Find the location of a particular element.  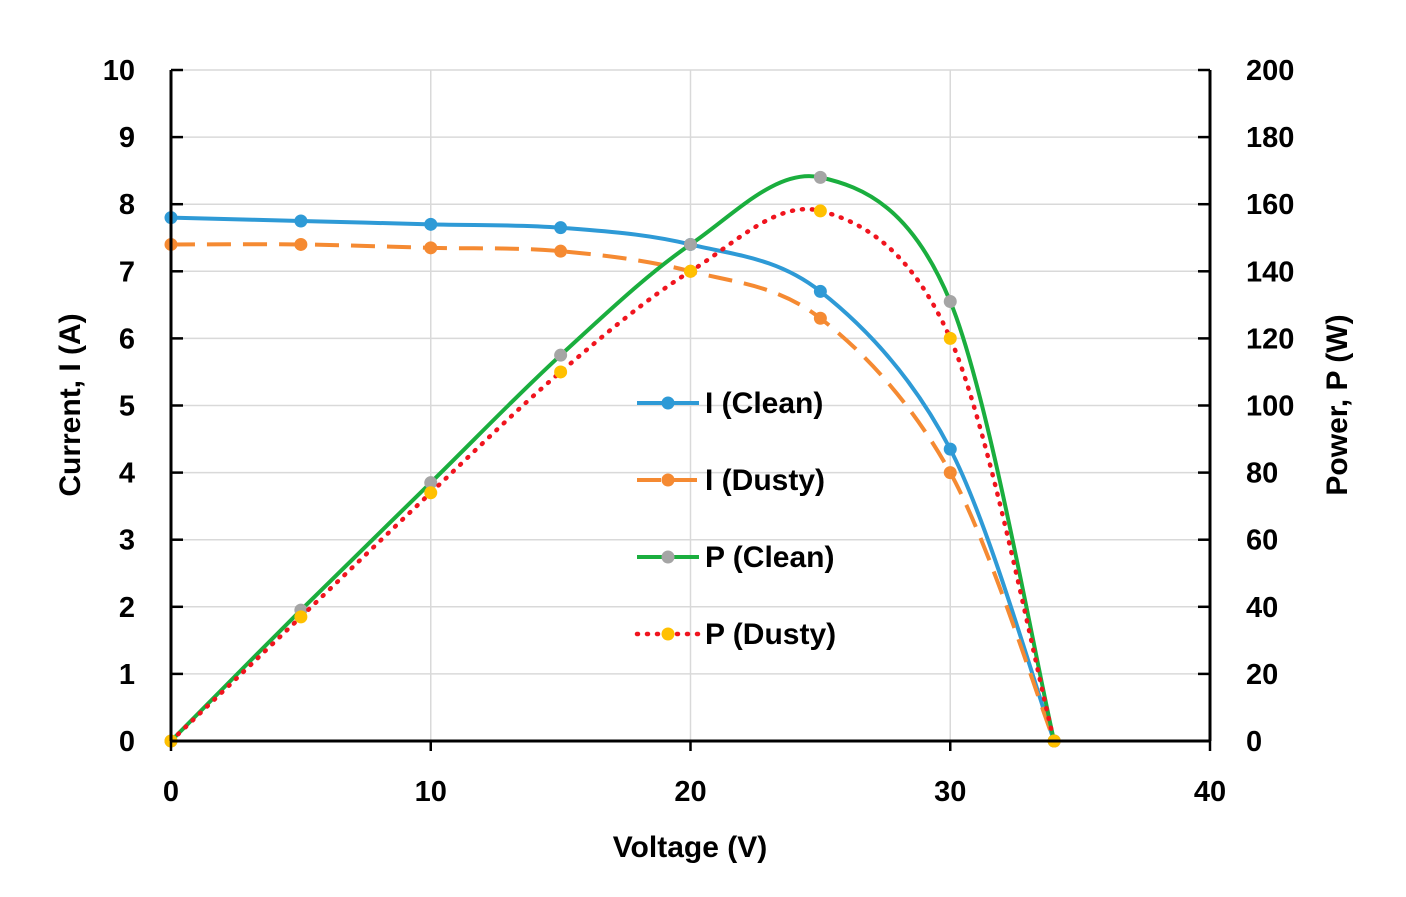

y-tick-label: 0 is located at coordinates (127, 742).